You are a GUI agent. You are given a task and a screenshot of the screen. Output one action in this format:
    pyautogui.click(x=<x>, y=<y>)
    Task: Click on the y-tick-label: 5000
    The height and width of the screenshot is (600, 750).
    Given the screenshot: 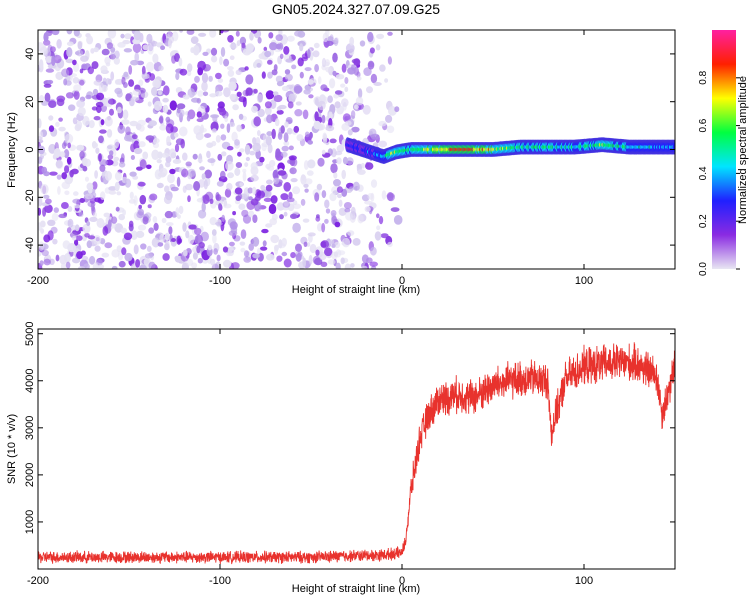 What is the action you would take?
    pyautogui.click(x=30, y=333)
    